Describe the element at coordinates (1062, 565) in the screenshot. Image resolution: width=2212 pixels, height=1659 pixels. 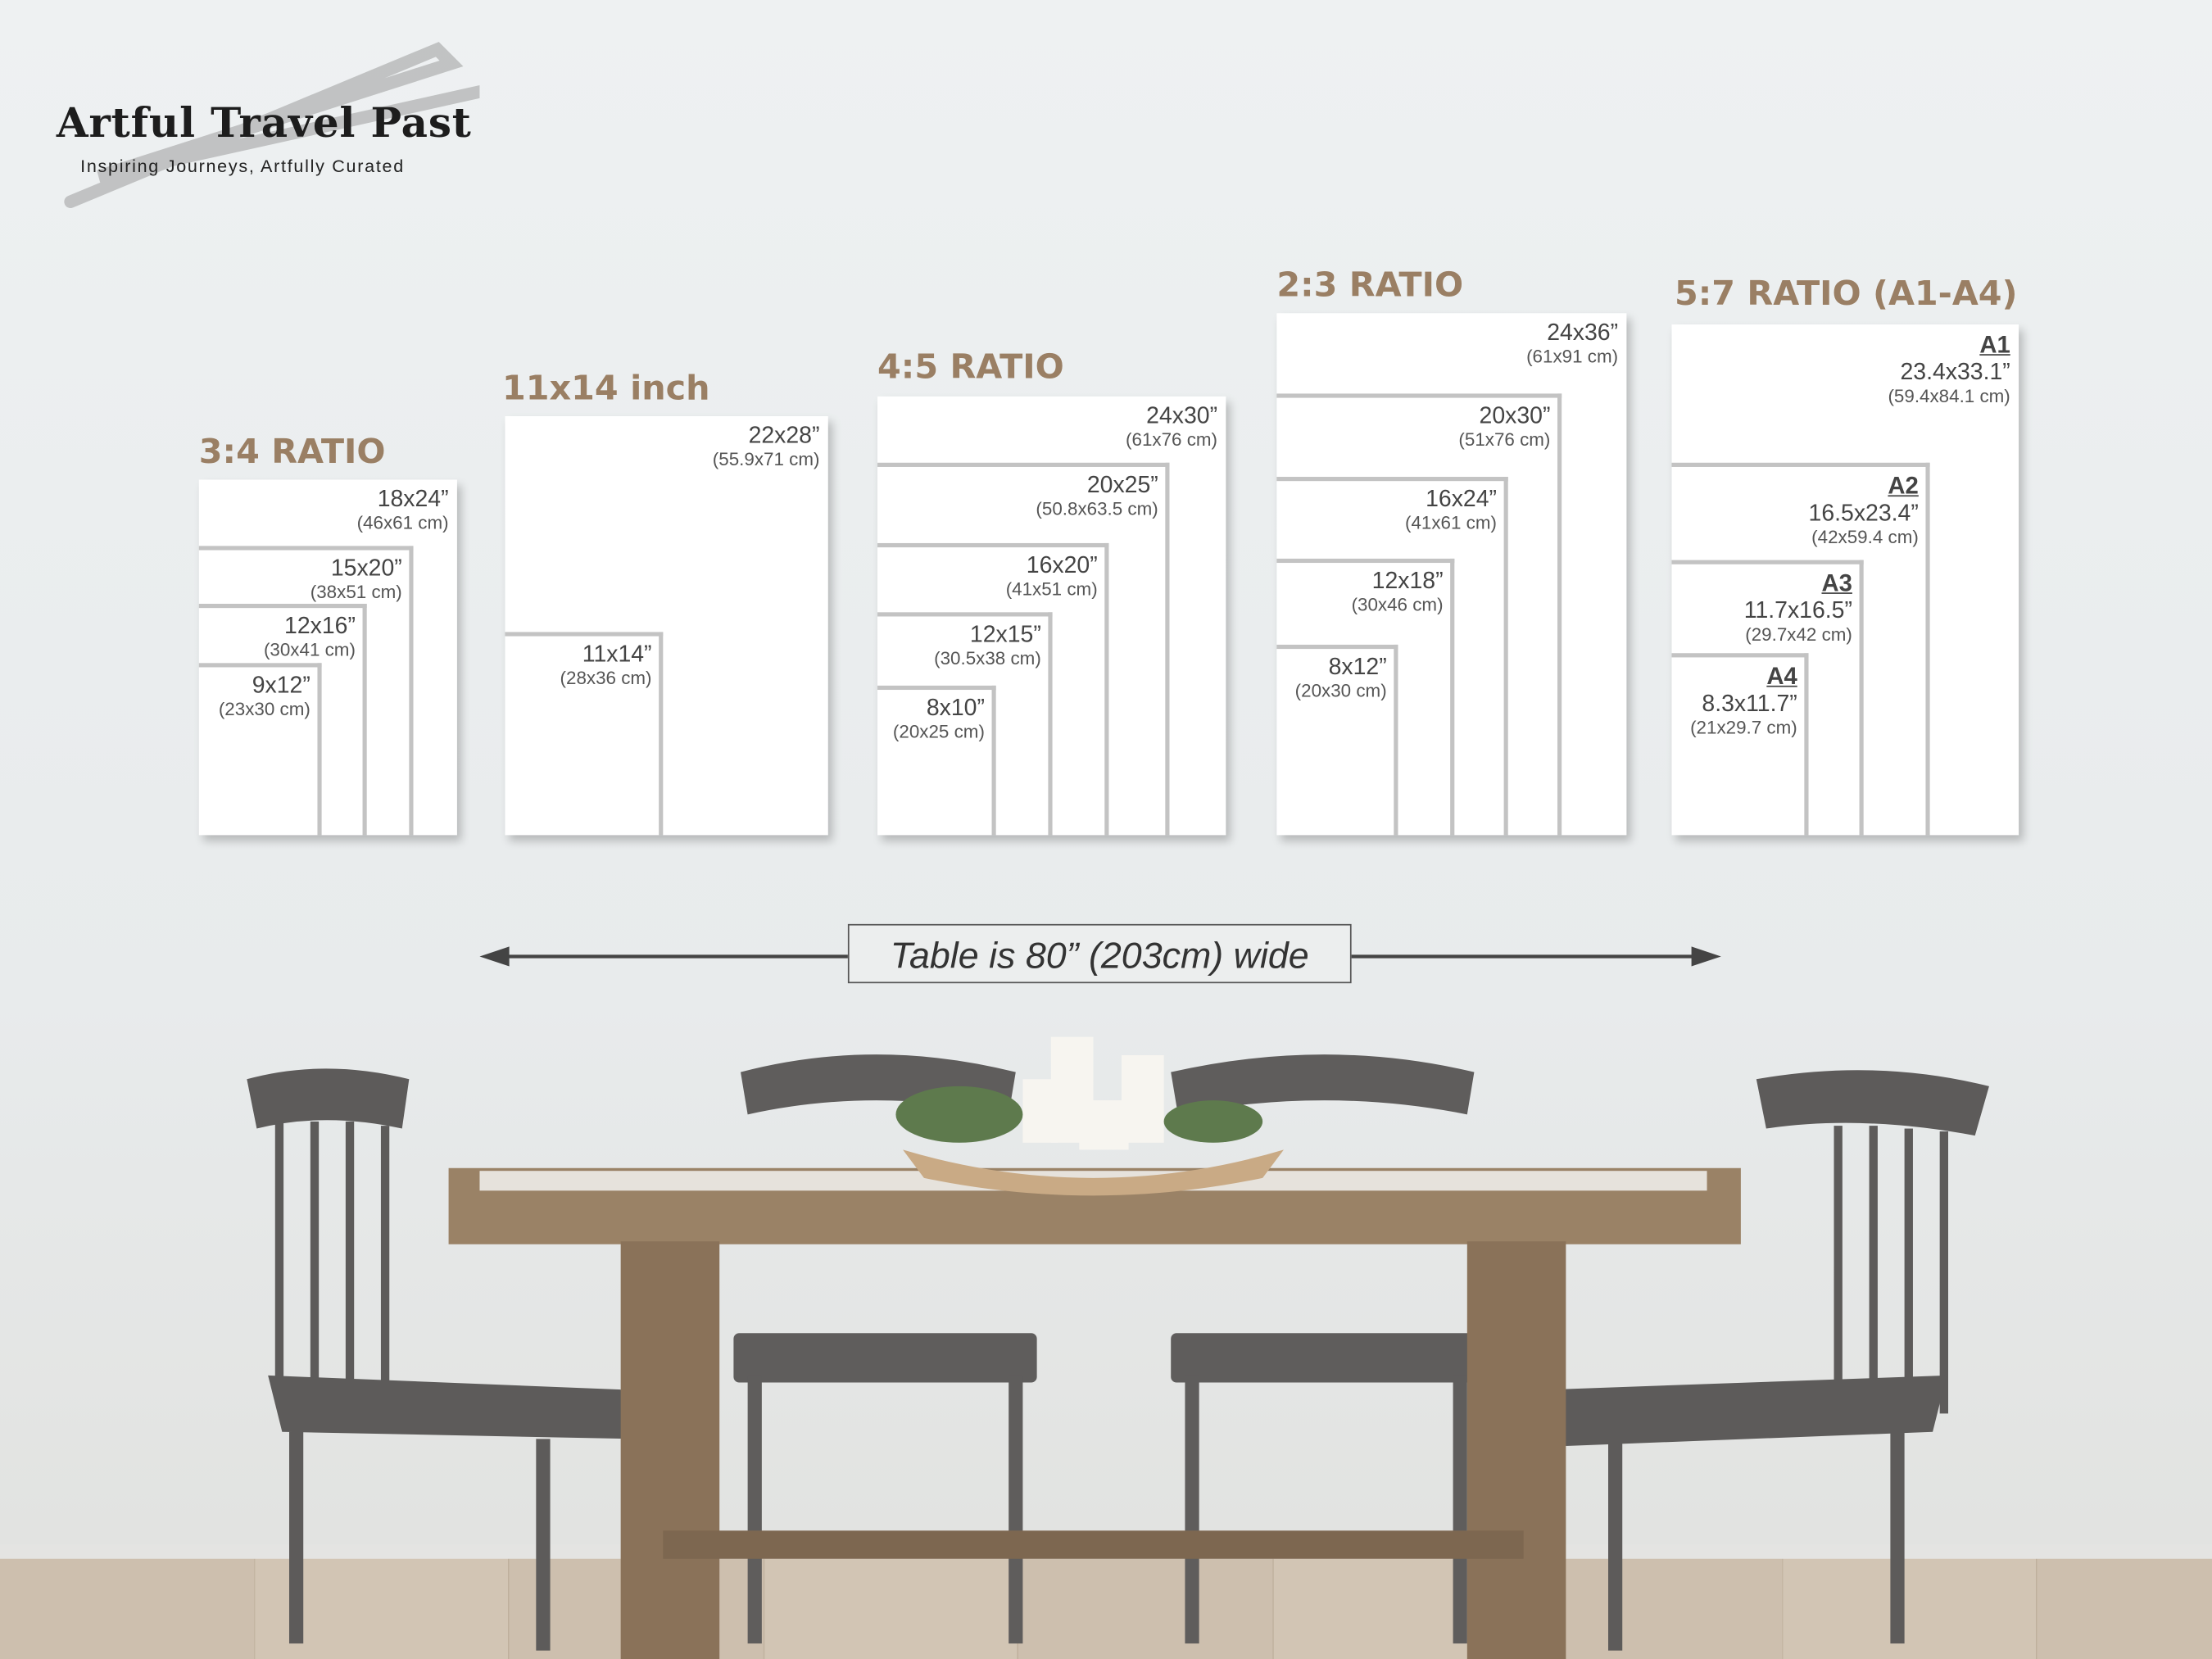
I see `size-inches: 16x20”` at that location.